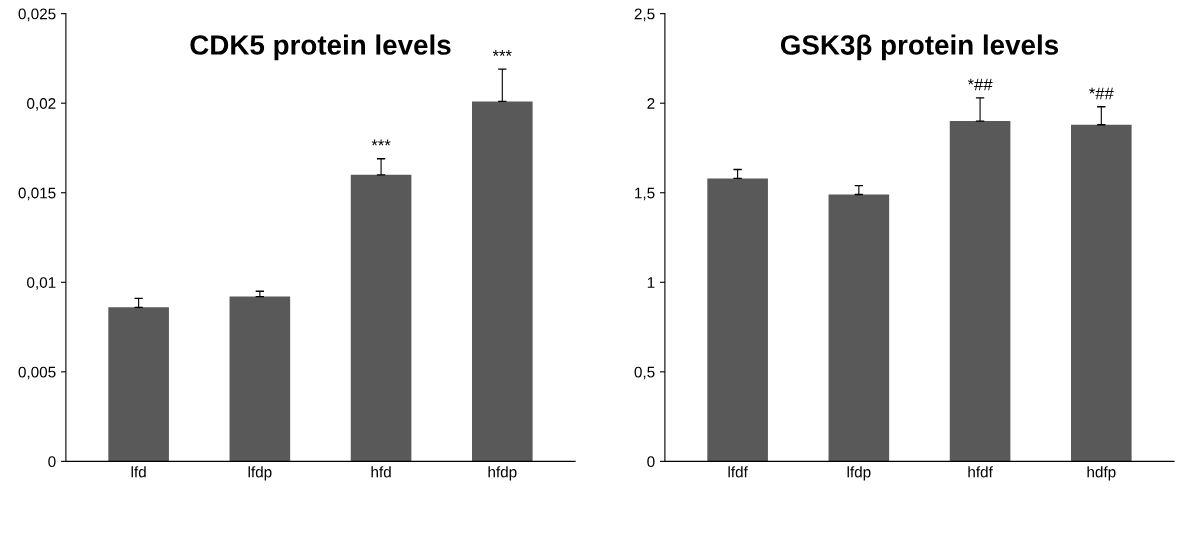  Describe the element at coordinates (1101, 473) in the screenshot. I see `x-tick-label: hdfp` at that location.